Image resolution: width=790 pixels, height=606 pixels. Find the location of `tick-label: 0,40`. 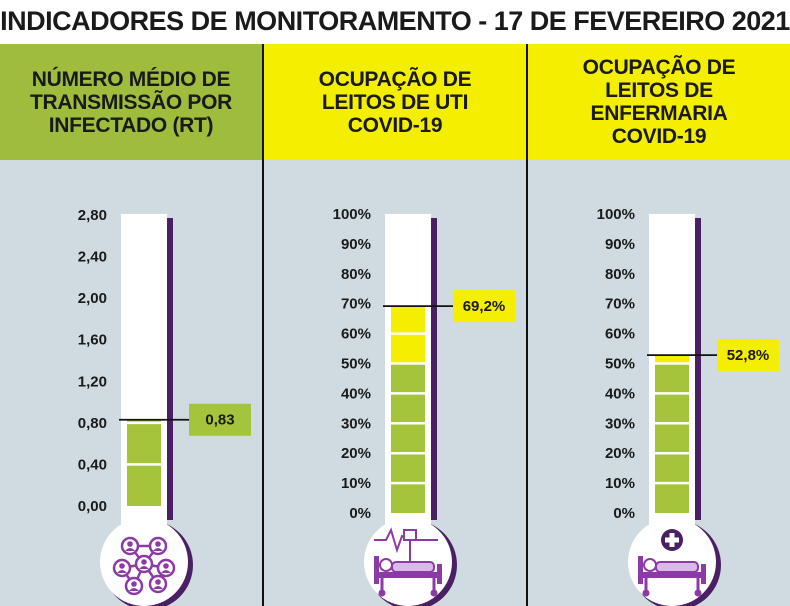

tick-label: 0,40 is located at coordinates (92, 464).